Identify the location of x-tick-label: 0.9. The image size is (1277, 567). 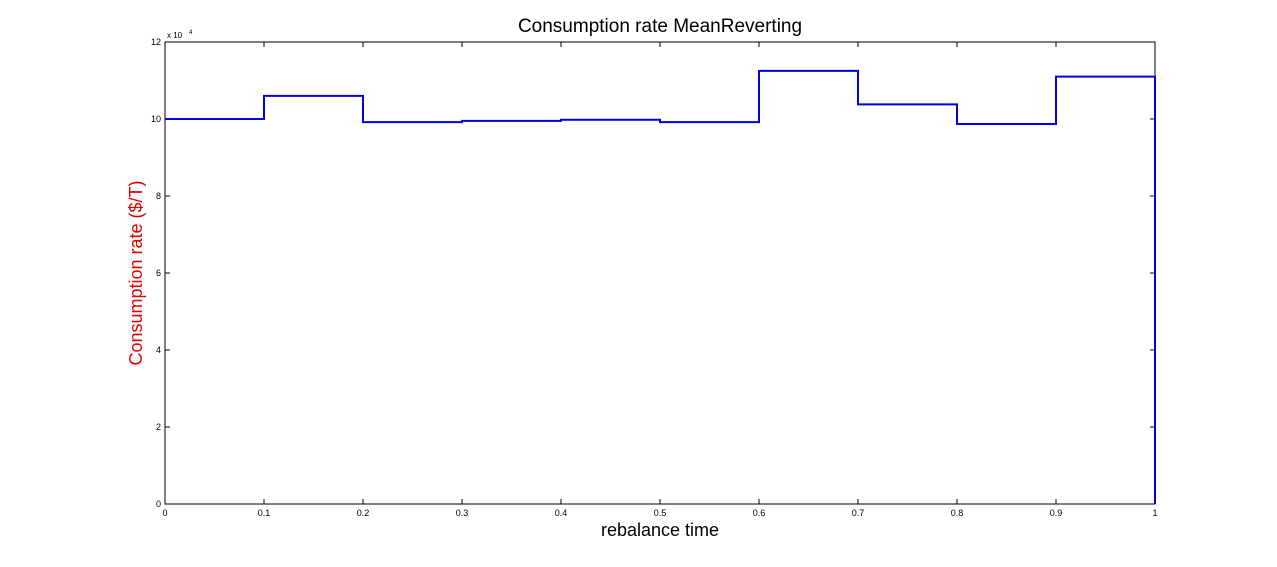
(1056, 513).